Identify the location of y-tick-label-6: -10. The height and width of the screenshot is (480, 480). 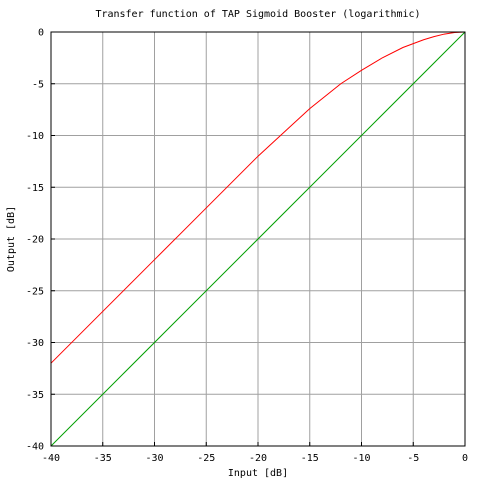
(35, 136).